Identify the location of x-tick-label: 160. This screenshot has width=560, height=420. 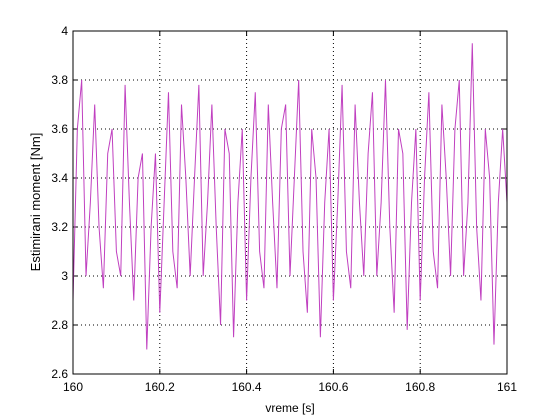
(73, 387).